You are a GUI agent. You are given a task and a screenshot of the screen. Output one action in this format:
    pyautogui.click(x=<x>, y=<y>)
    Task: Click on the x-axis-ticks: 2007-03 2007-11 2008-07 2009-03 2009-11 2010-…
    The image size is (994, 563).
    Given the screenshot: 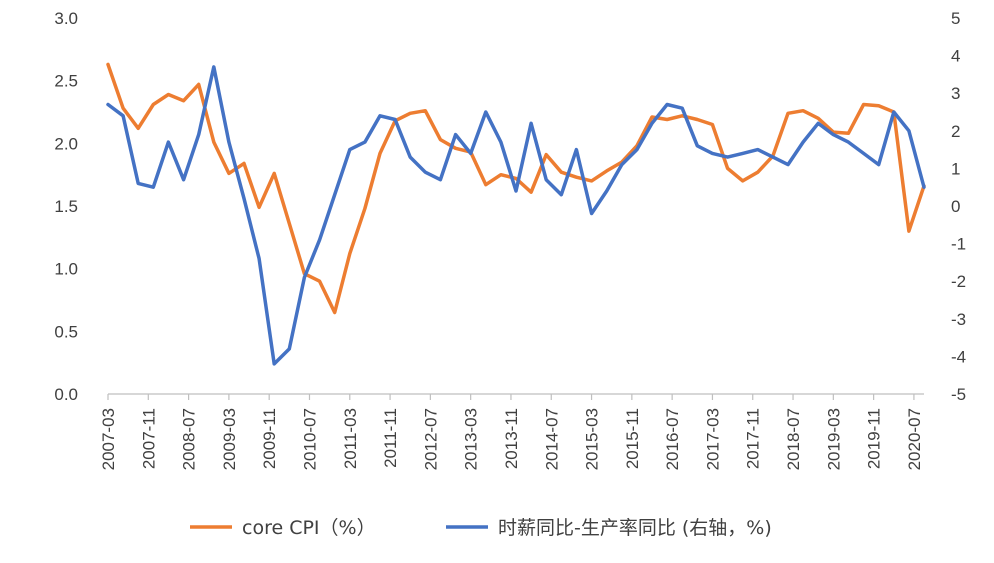 What is the action you would take?
    pyautogui.click(x=511, y=432)
    